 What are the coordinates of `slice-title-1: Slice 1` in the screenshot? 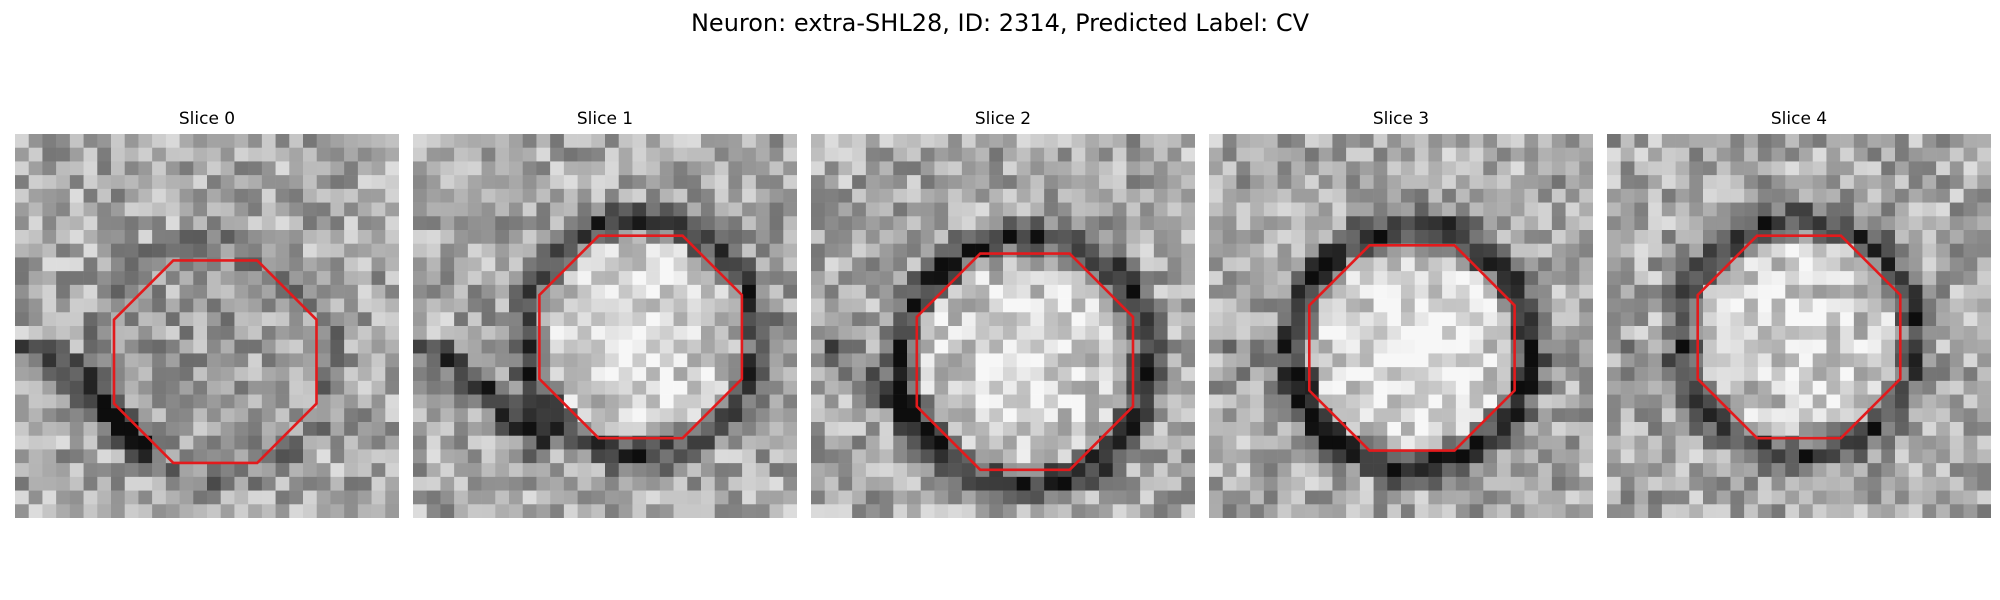 It's located at (605, 119).